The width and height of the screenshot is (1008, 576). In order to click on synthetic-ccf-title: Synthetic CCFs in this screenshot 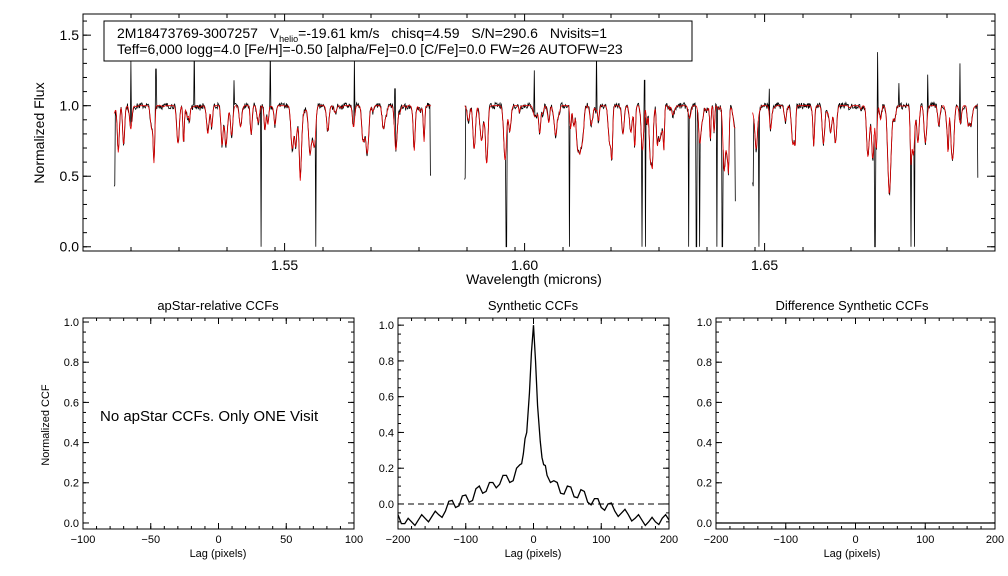, I will do `click(533, 305)`.